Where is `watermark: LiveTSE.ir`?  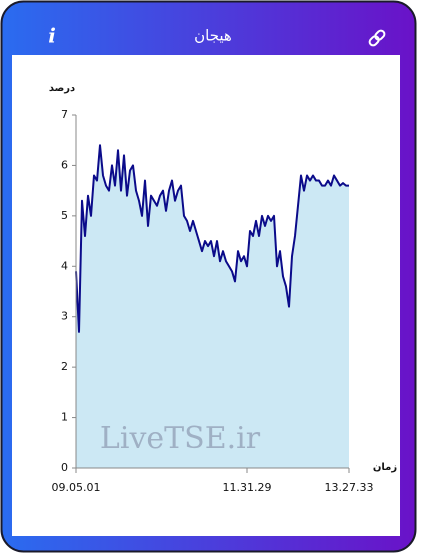 watermark: LiveTSE.ir is located at coordinates (180, 438).